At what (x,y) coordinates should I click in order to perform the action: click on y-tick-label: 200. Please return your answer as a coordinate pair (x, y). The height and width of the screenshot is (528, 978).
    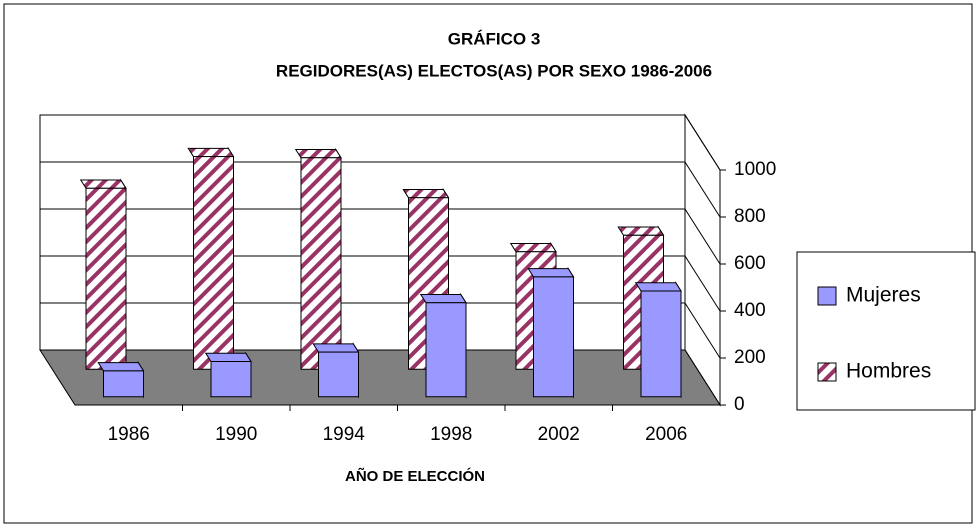
    Looking at the image, I should click on (750, 357).